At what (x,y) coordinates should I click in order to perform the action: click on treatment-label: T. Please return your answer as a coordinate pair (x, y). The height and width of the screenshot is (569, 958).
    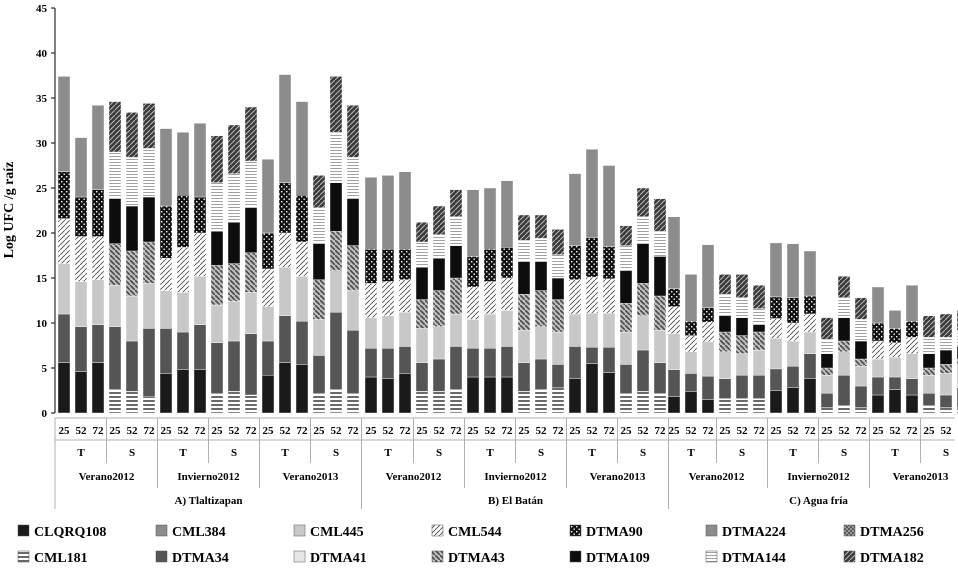
    Looking at the image, I should click on (793, 453).